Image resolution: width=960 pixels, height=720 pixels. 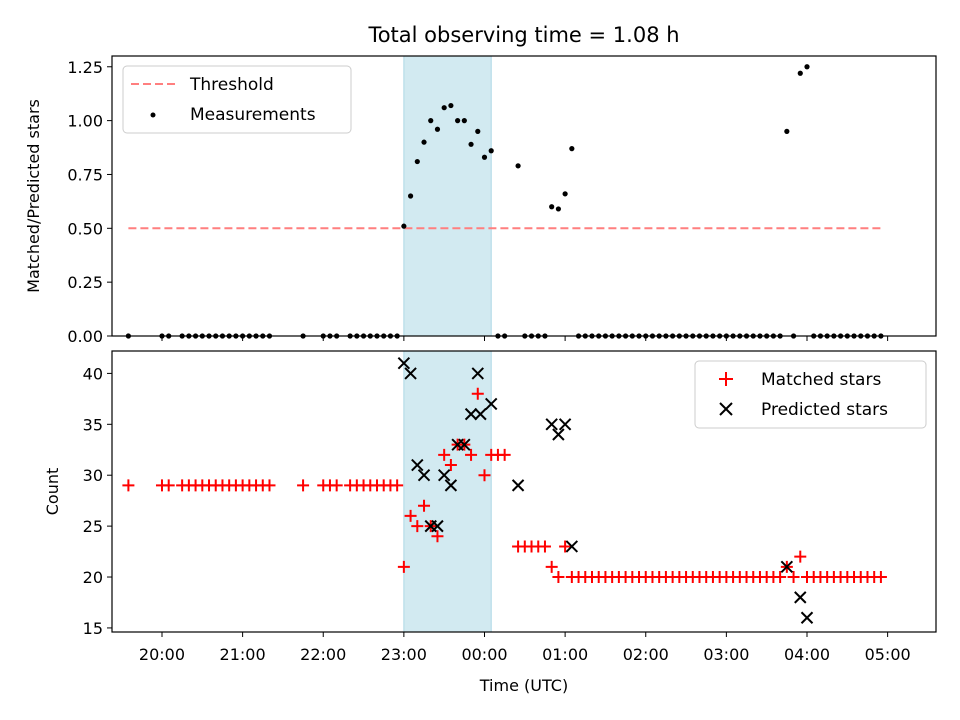 What do you see at coordinates (231, 85) in the screenshot?
I see `legend-threshold-label: Threshold` at bounding box center [231, 85].